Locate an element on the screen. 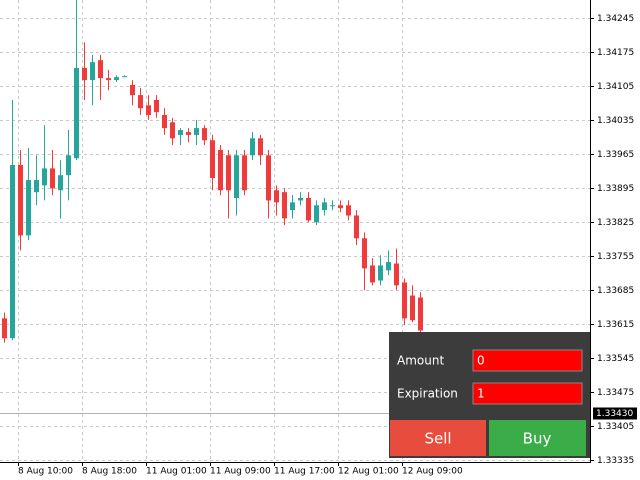 Image resolution: width=640 pixels, height=480 pixels. y-tick-label: 1.34245 is located at coordinates (615, 19).